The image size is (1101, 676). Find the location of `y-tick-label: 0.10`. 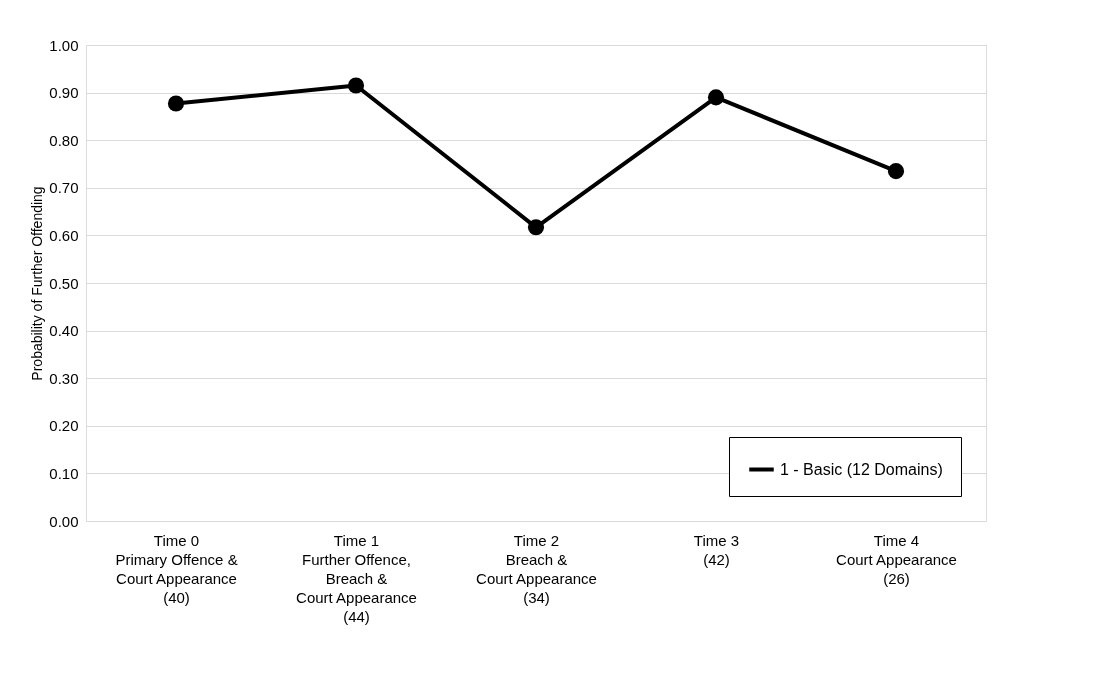

y-tick-label: 0.10 is located at coordinates (64, 473).